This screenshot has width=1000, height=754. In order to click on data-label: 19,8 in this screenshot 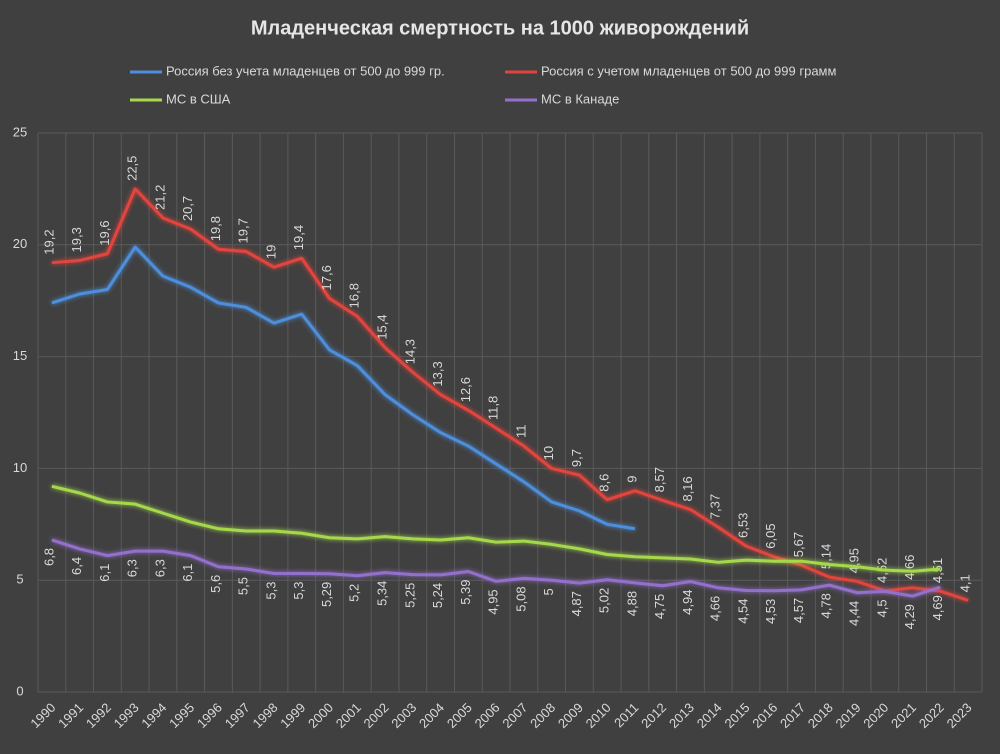, I will do `click(215, 228)`.